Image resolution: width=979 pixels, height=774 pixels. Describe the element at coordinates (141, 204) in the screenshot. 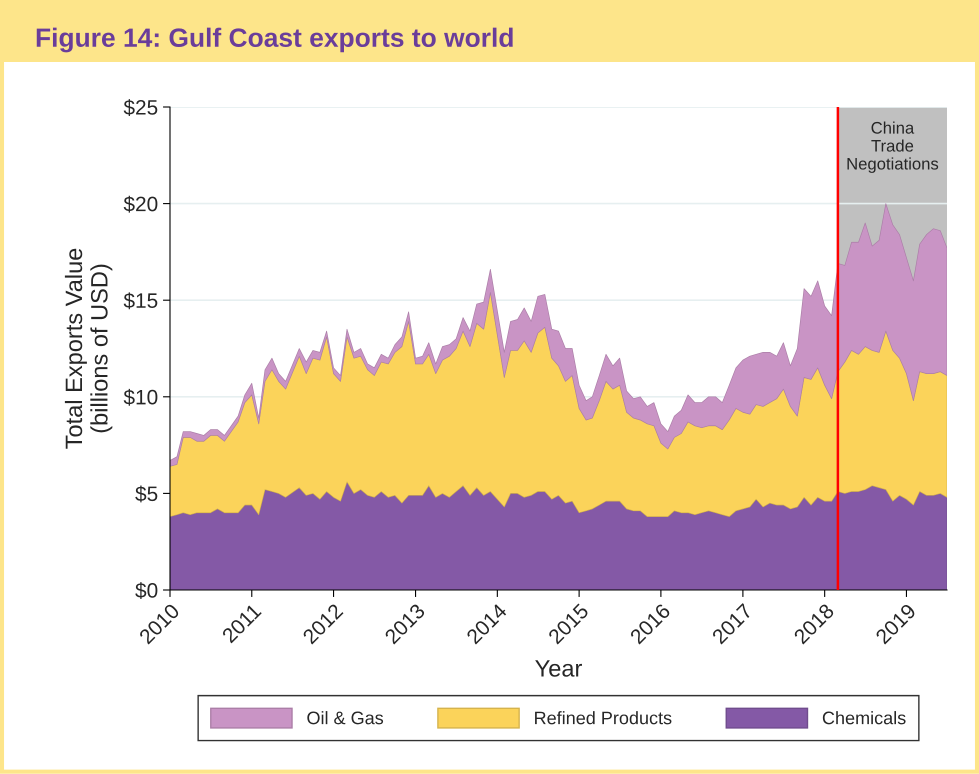

I see `y-tick-label: $20` at that location.